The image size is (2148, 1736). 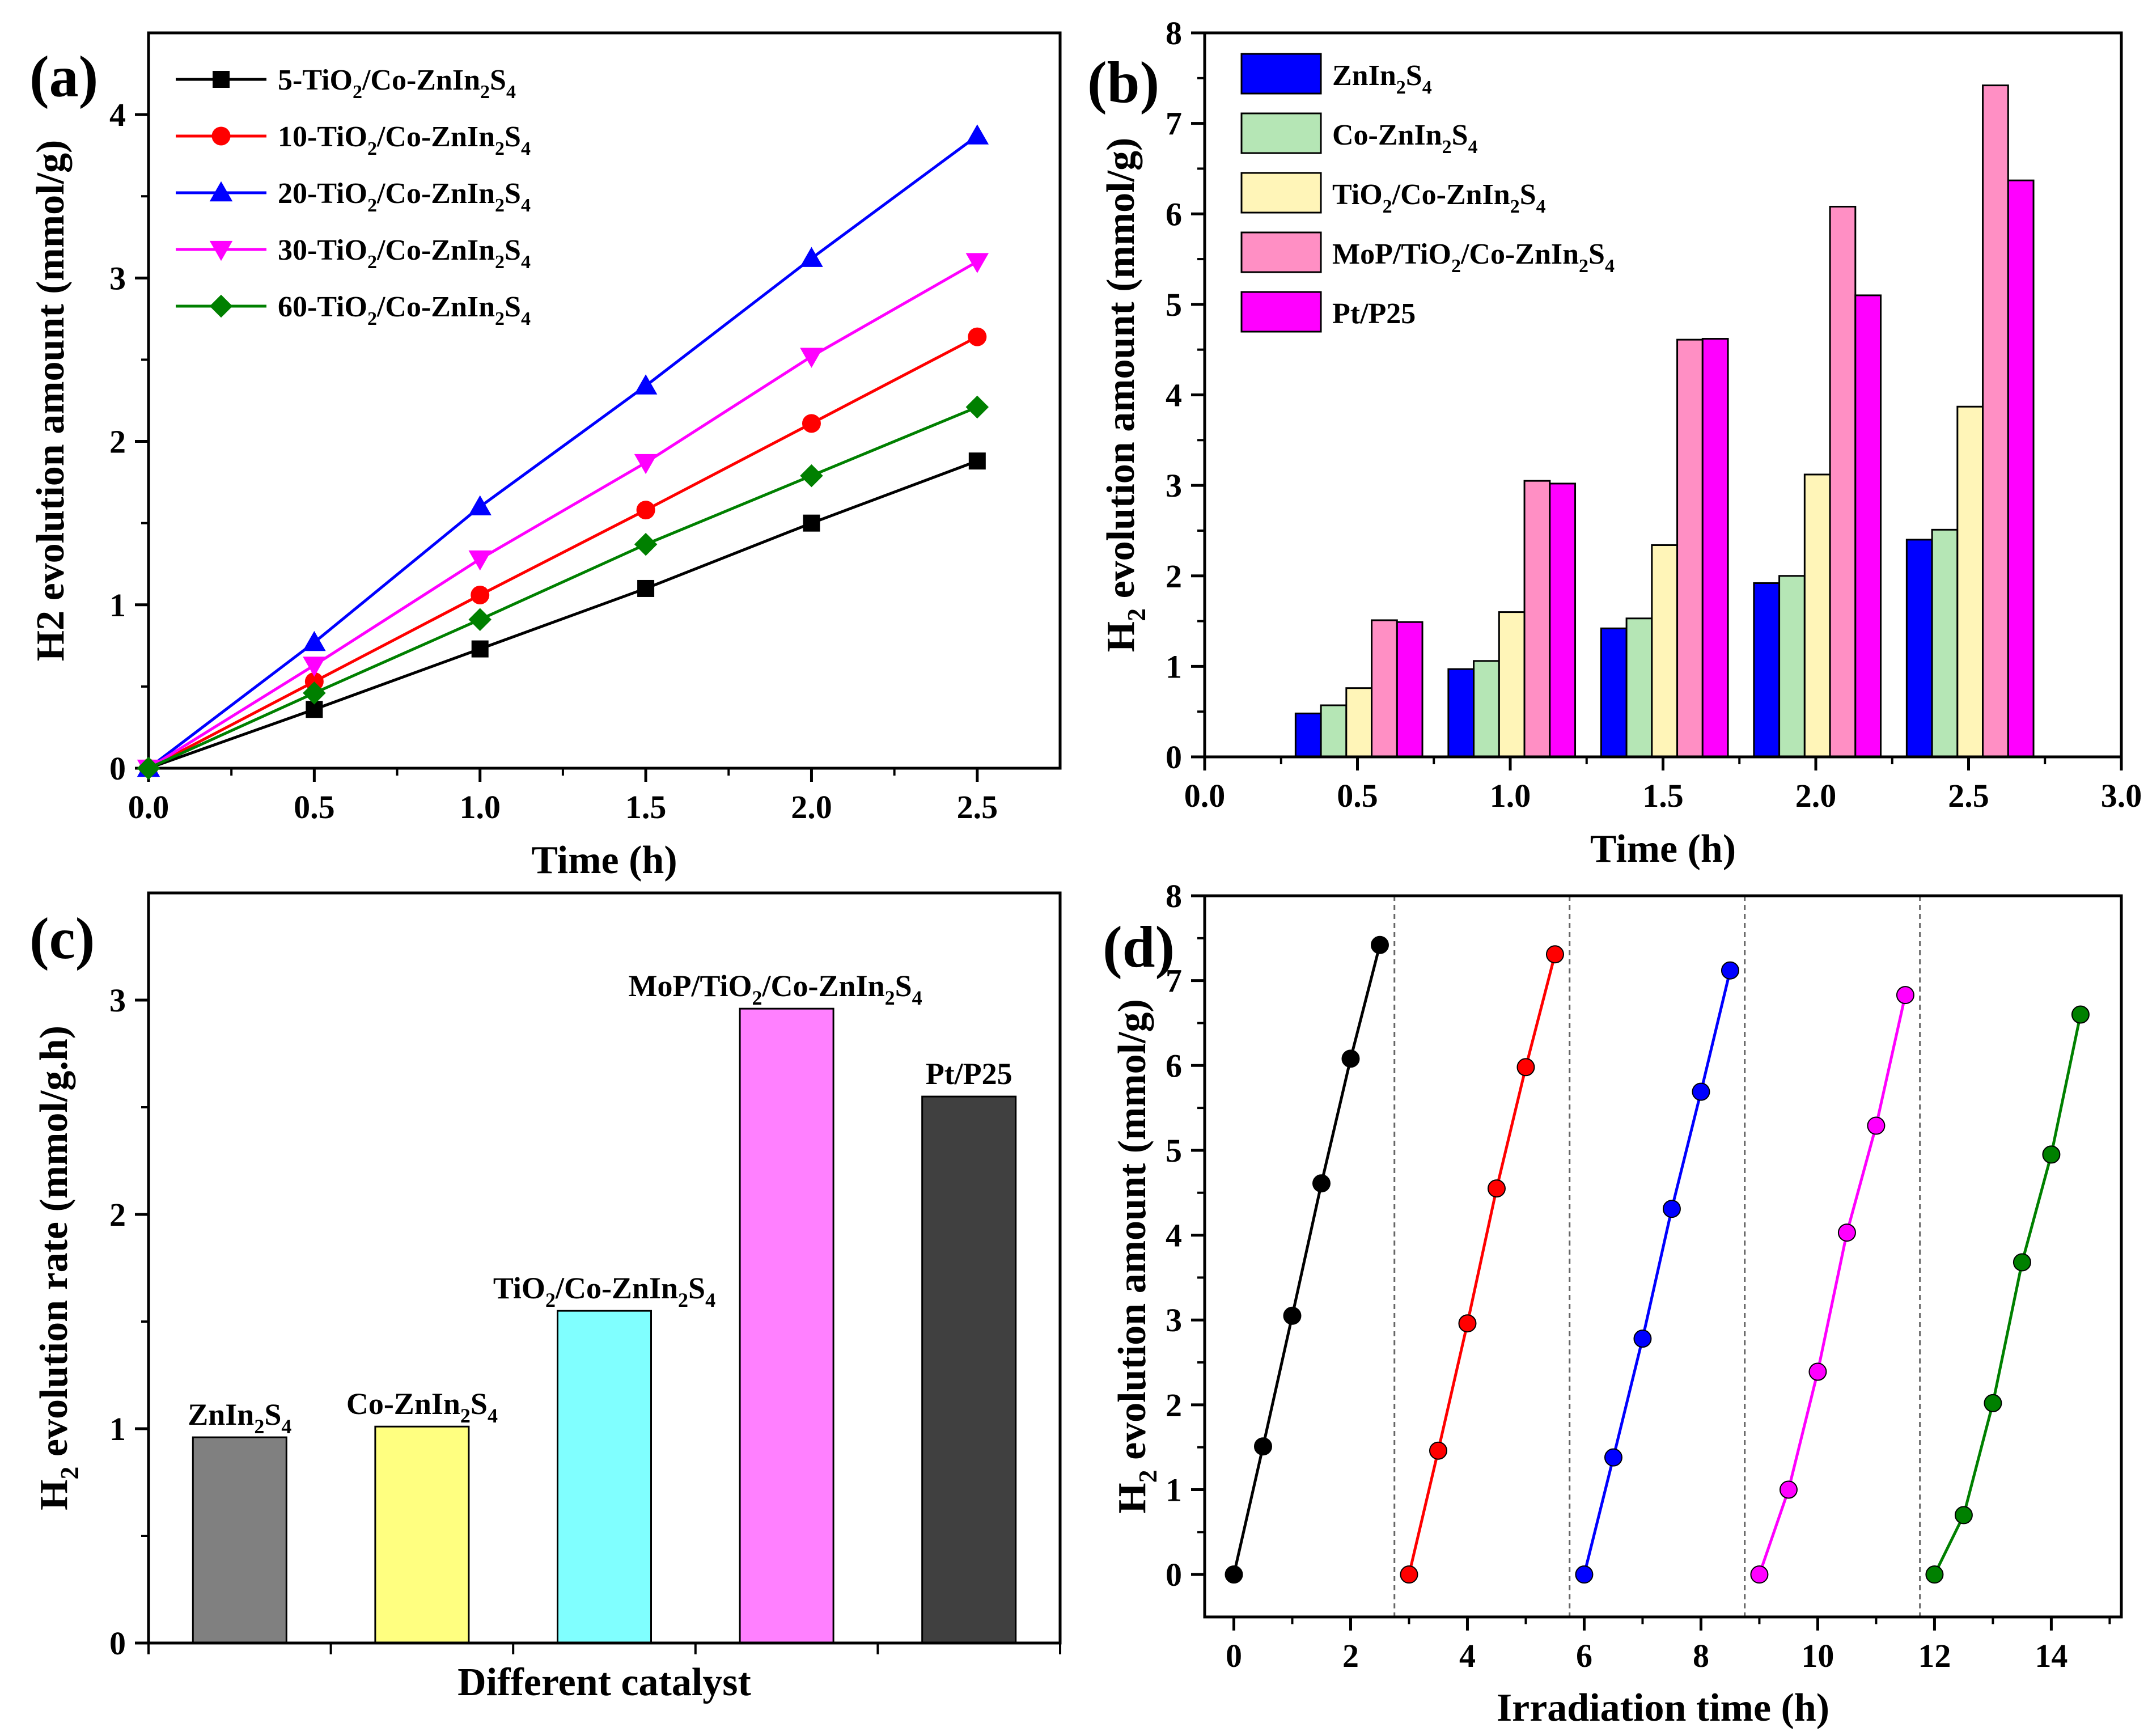 I want to click on bar-label: Co-ZnIn2S4, so click(x=422, y=1407).